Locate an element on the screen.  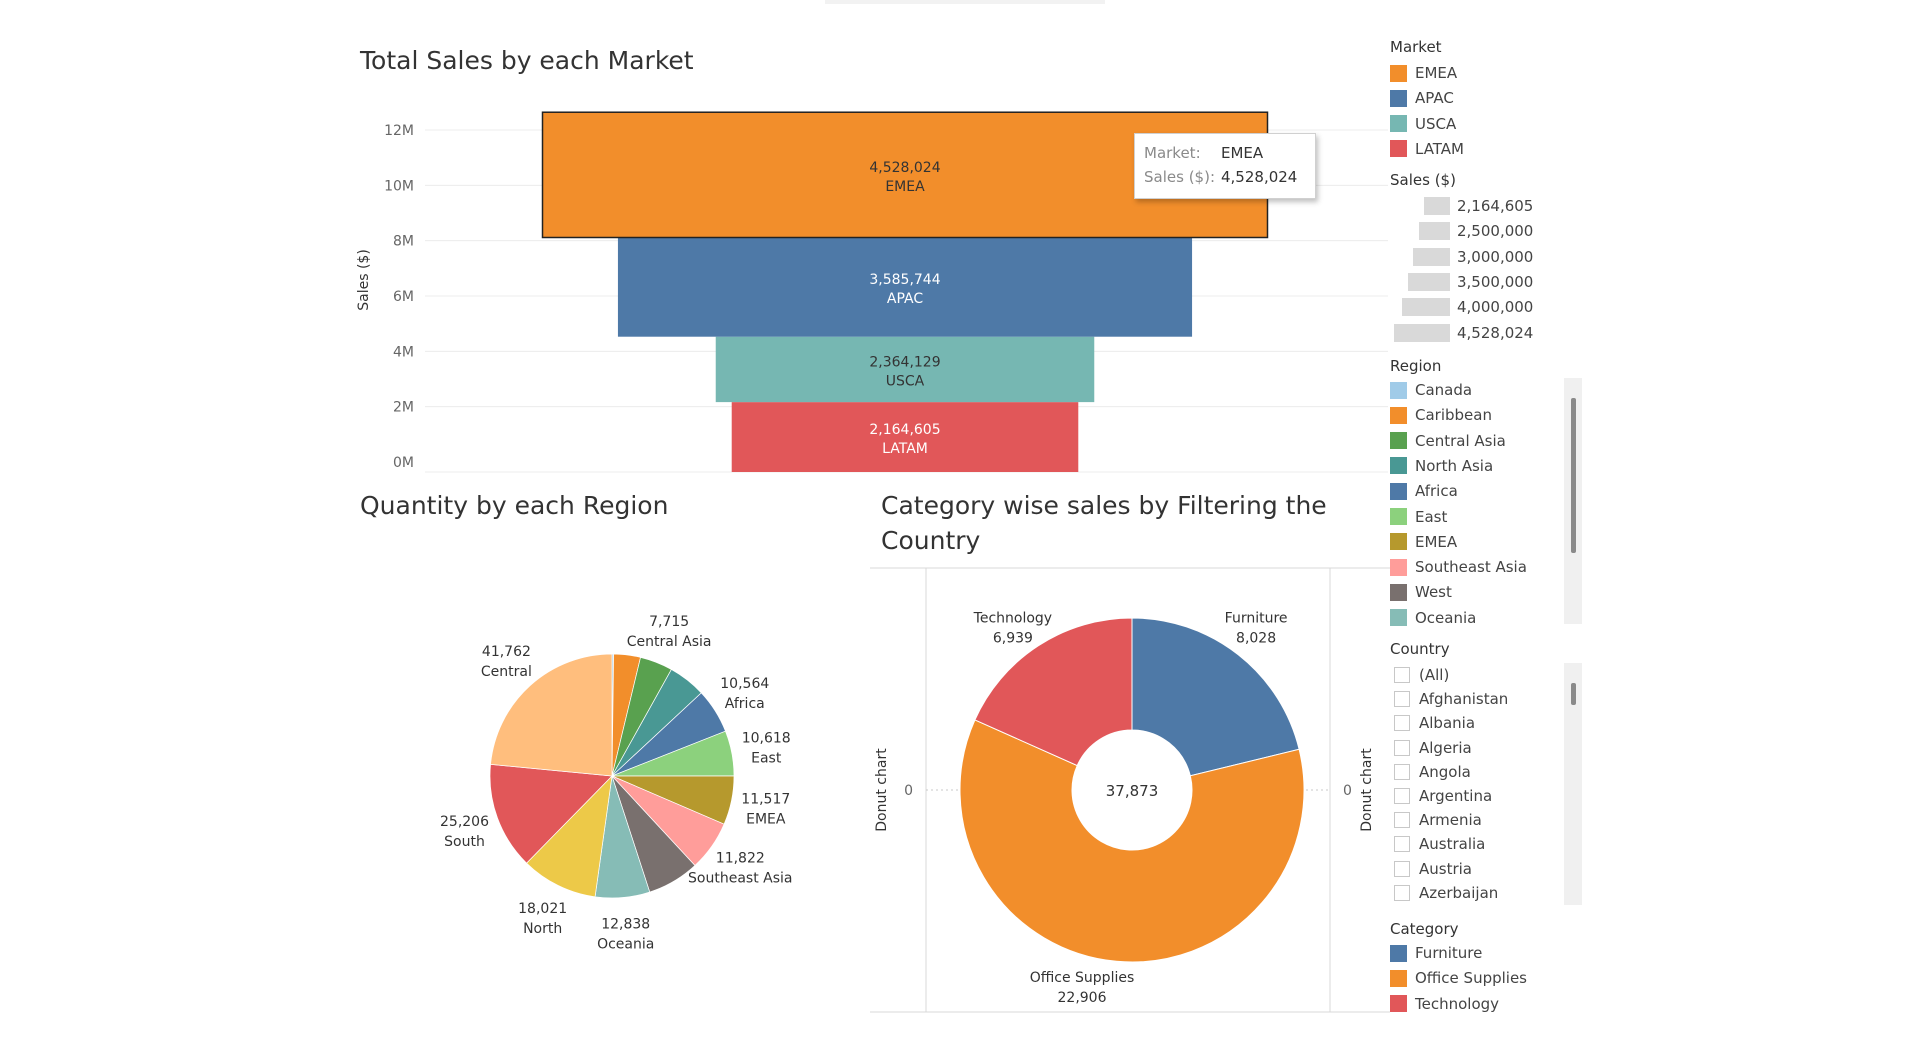
country-filter-item: Azerbaijan is located at coordinates (1444, 893).